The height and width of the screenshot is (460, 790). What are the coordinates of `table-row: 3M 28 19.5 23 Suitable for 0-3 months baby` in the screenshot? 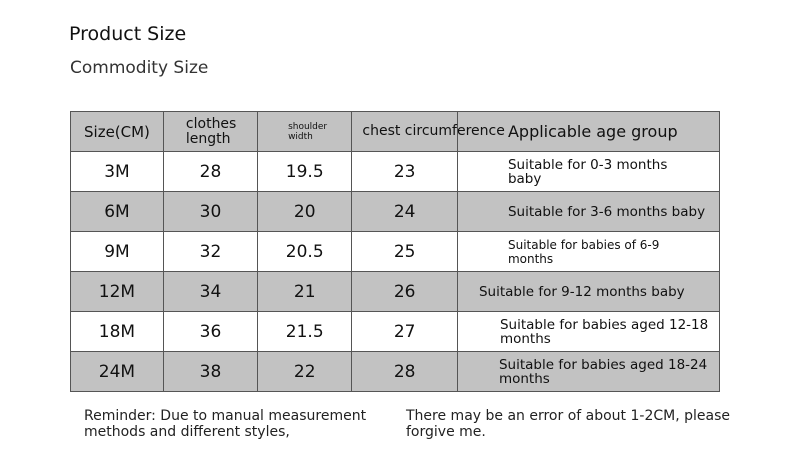 It's located at (395, 171).